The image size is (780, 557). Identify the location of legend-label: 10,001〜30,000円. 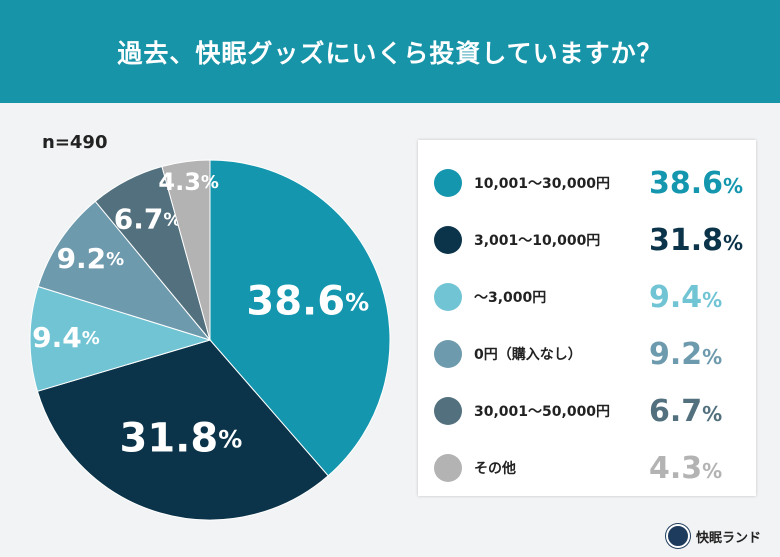
(542, 184).